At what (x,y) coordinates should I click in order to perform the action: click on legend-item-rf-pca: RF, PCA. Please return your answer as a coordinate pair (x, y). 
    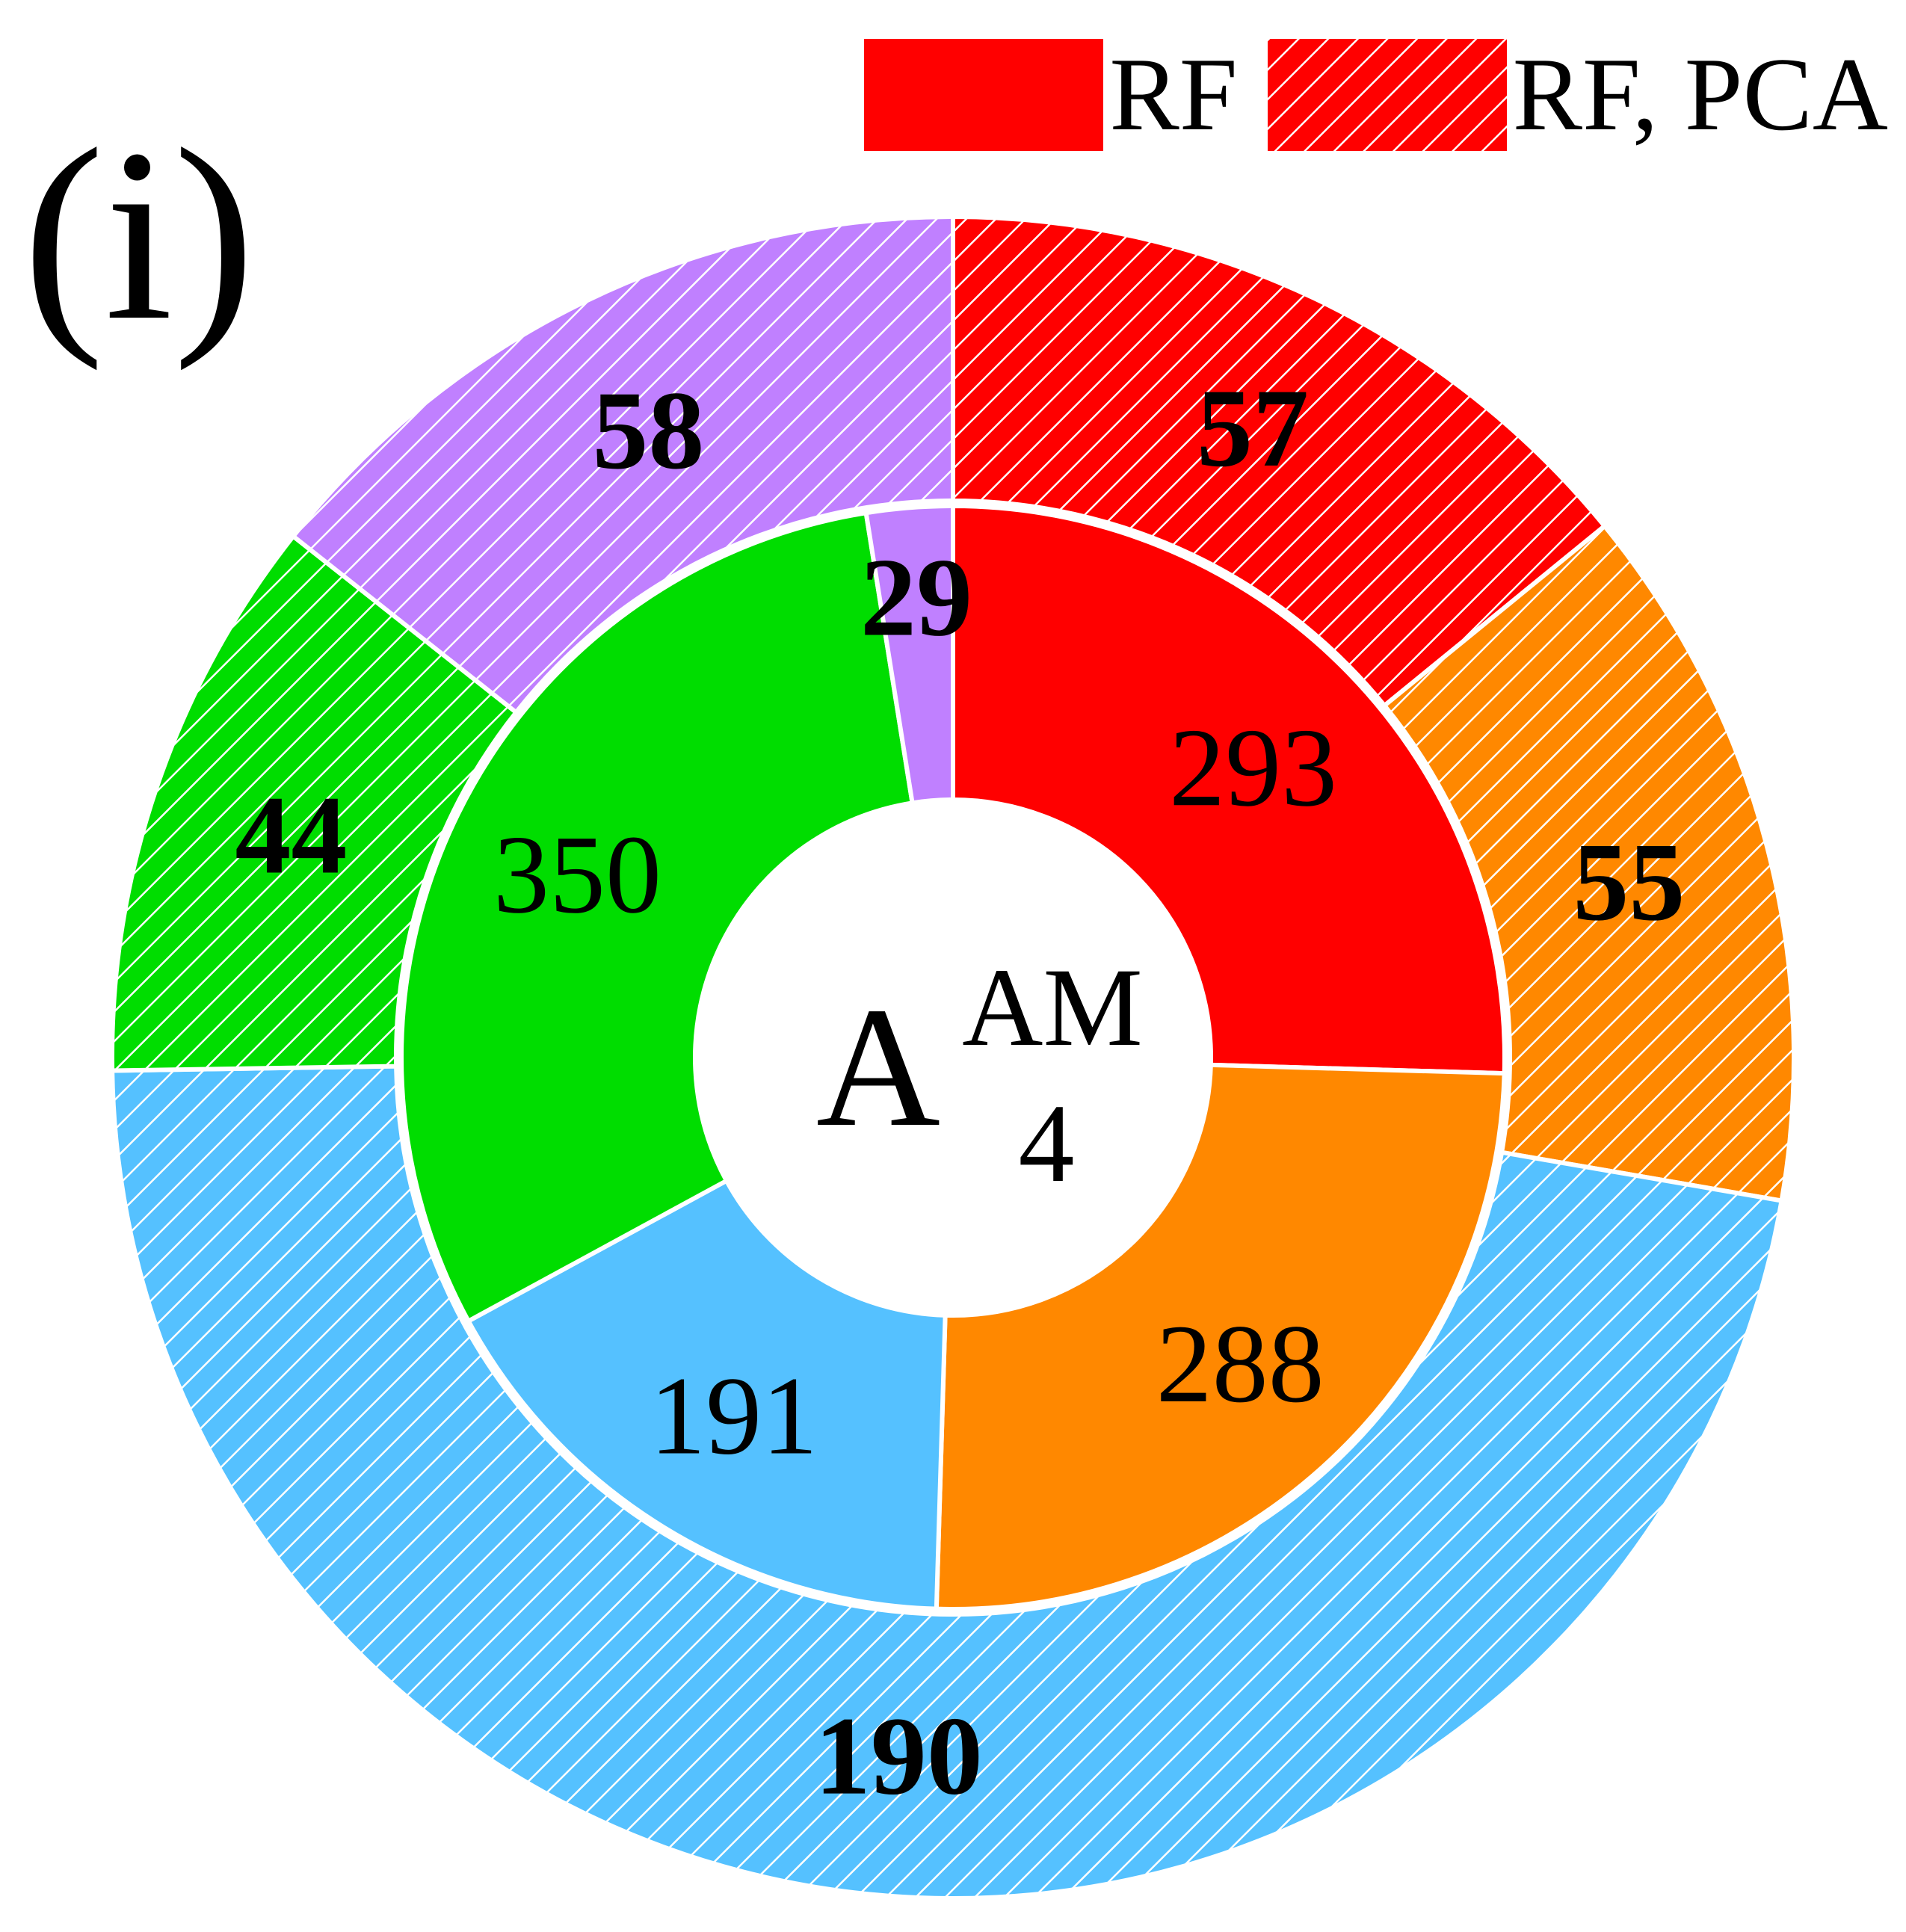
    Looking at the image, I should click on (1577, 94).